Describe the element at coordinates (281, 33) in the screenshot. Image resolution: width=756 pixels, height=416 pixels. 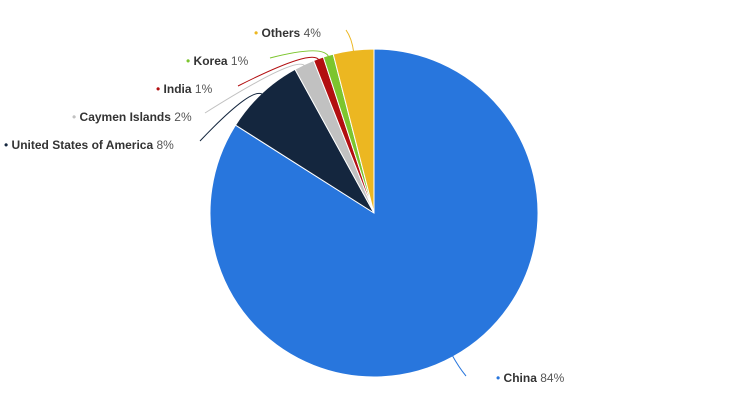
I see `label-name: Others` at that location.